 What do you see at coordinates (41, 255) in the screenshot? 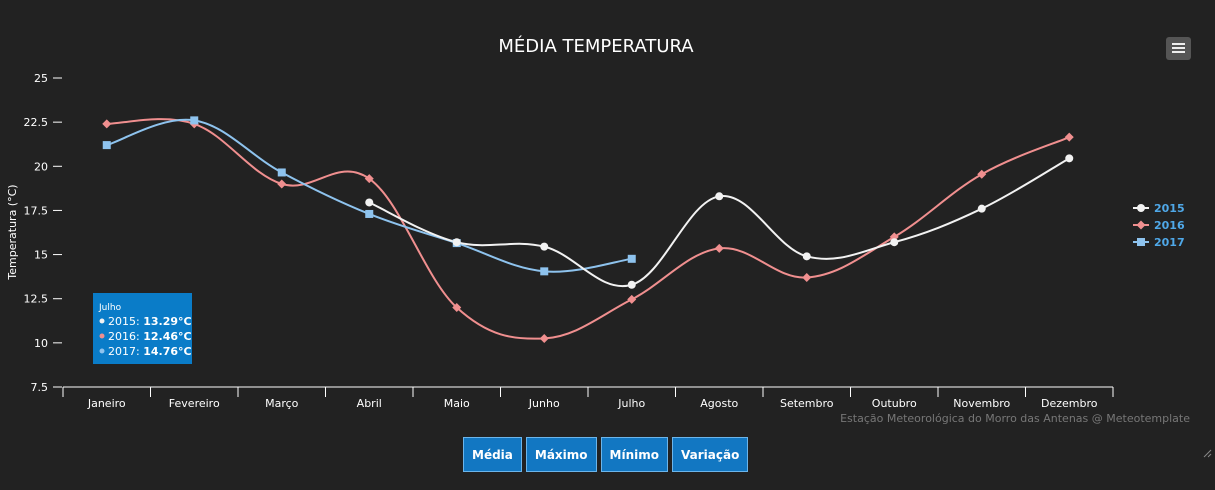
I see `y-tick-label: 15` at bounding box center [41, 255].